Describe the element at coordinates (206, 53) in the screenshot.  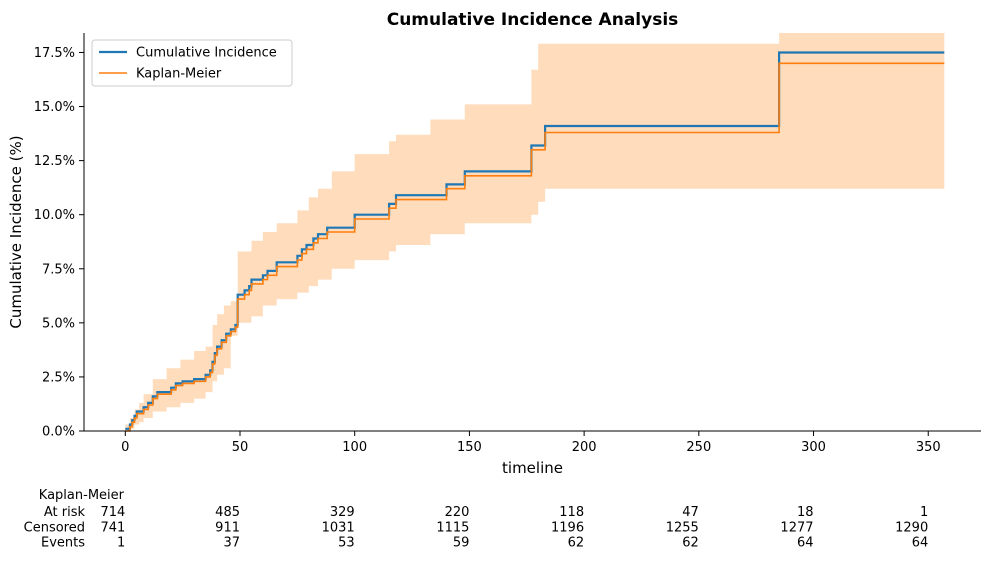
I see `legend-label-1: Cumulative Incidence` at that location.